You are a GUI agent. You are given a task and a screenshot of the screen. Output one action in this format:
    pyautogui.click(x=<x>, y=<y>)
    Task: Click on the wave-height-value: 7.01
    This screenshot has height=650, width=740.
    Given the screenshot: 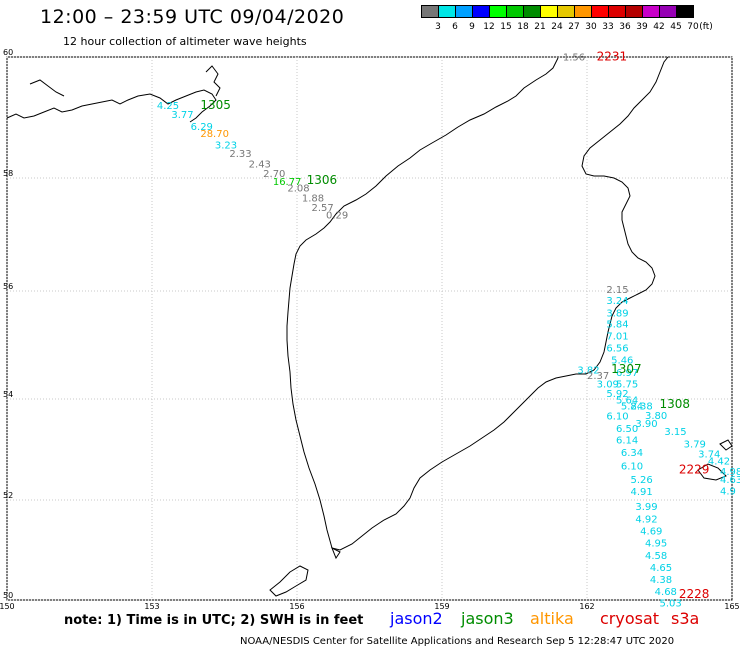 What is the action you would take?
    pyautogui.click(x=617, y=337)
    